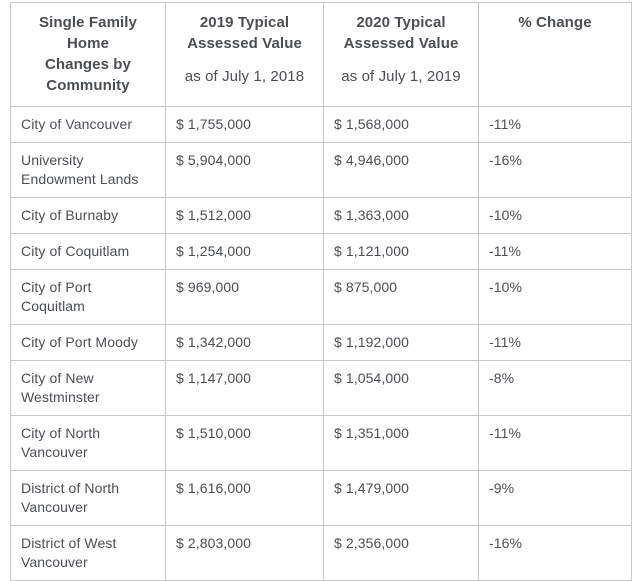 Image resolution: width=633 pixels, height=581 pixels. I want to click on value-2019-cell: $ 1,616,000, so click(244, 498).